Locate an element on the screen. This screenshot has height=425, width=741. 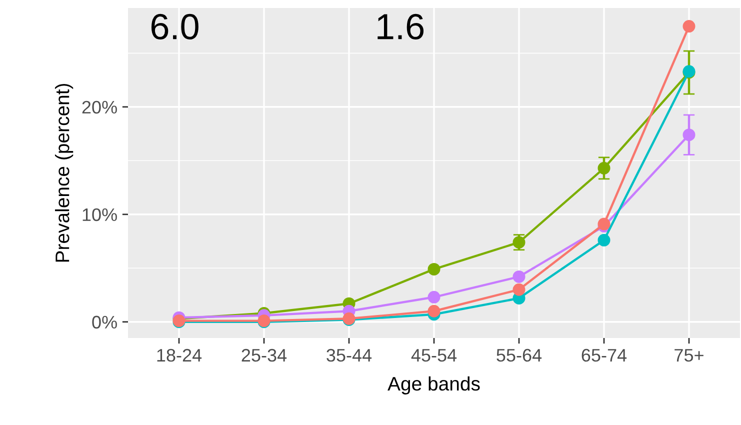
x-tick-label: 45-54 is located at coordinates (434, 355).